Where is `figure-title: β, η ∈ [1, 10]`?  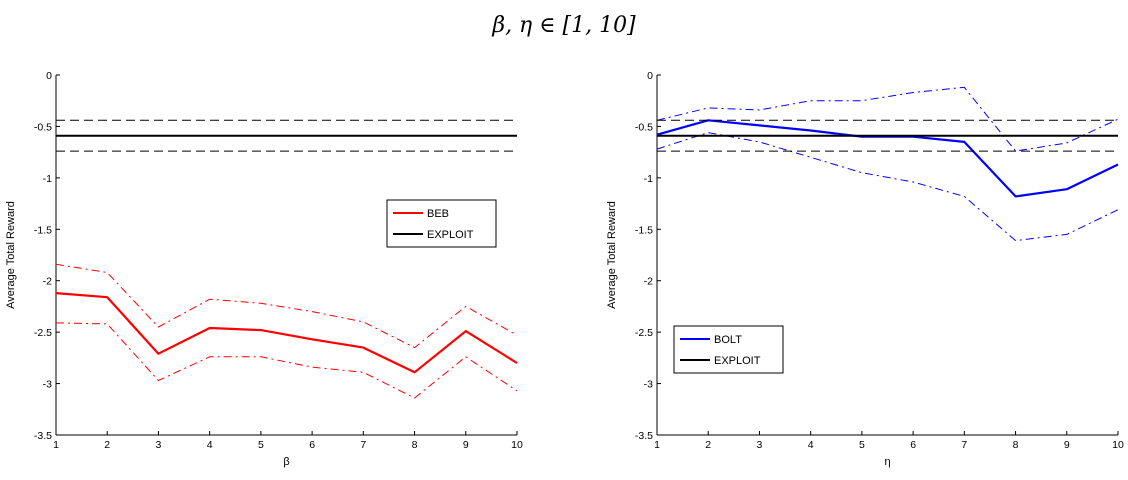 figure-title: β, η ∈ [1, 10] is located at coordinates (563, 25).